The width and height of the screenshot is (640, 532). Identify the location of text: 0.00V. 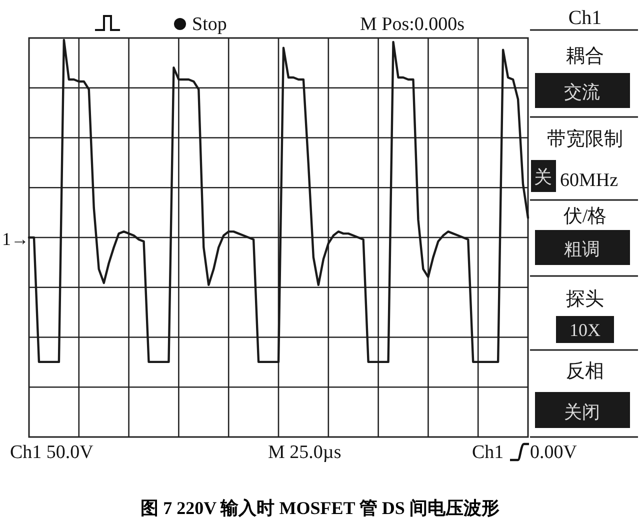
(554, 452).